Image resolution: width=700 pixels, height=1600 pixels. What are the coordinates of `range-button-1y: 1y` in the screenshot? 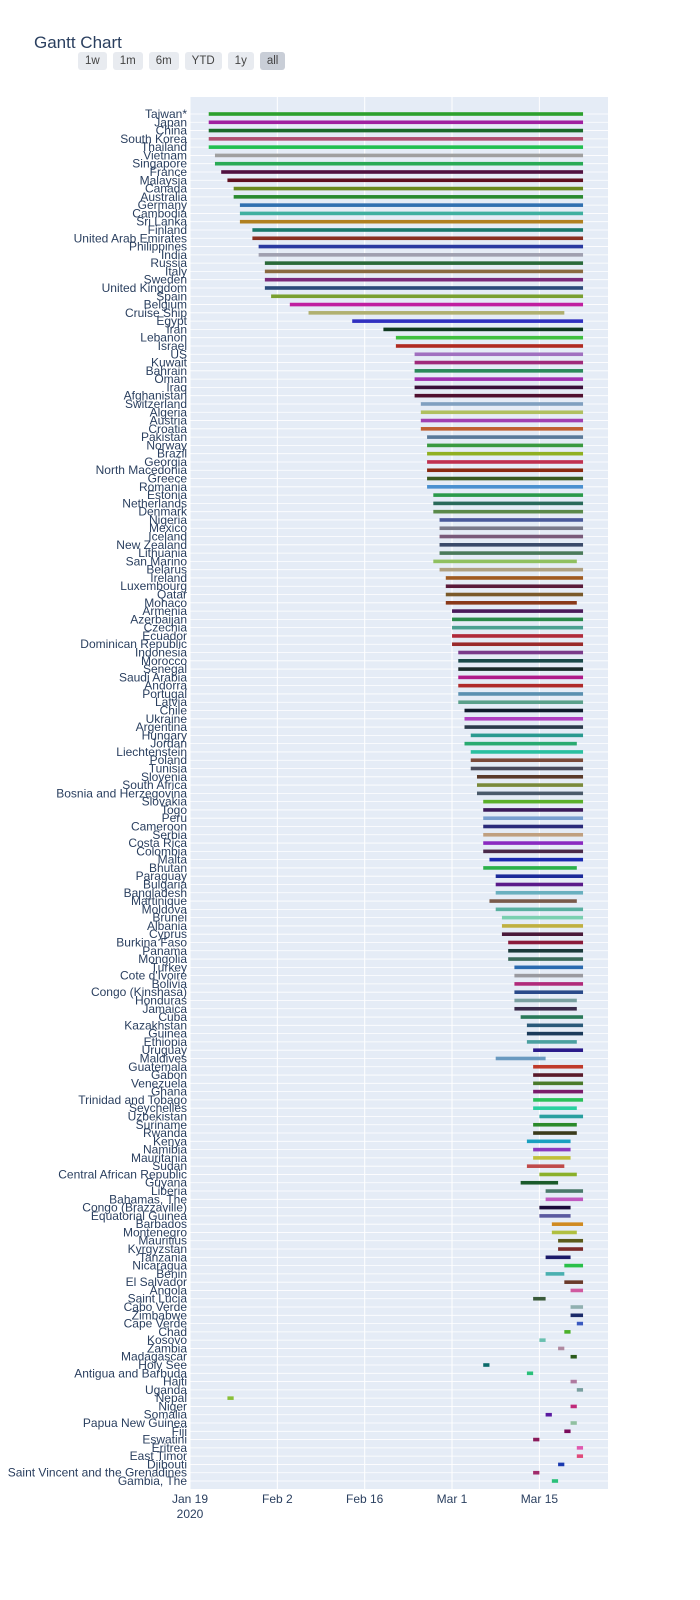 It's located at (240, 61).